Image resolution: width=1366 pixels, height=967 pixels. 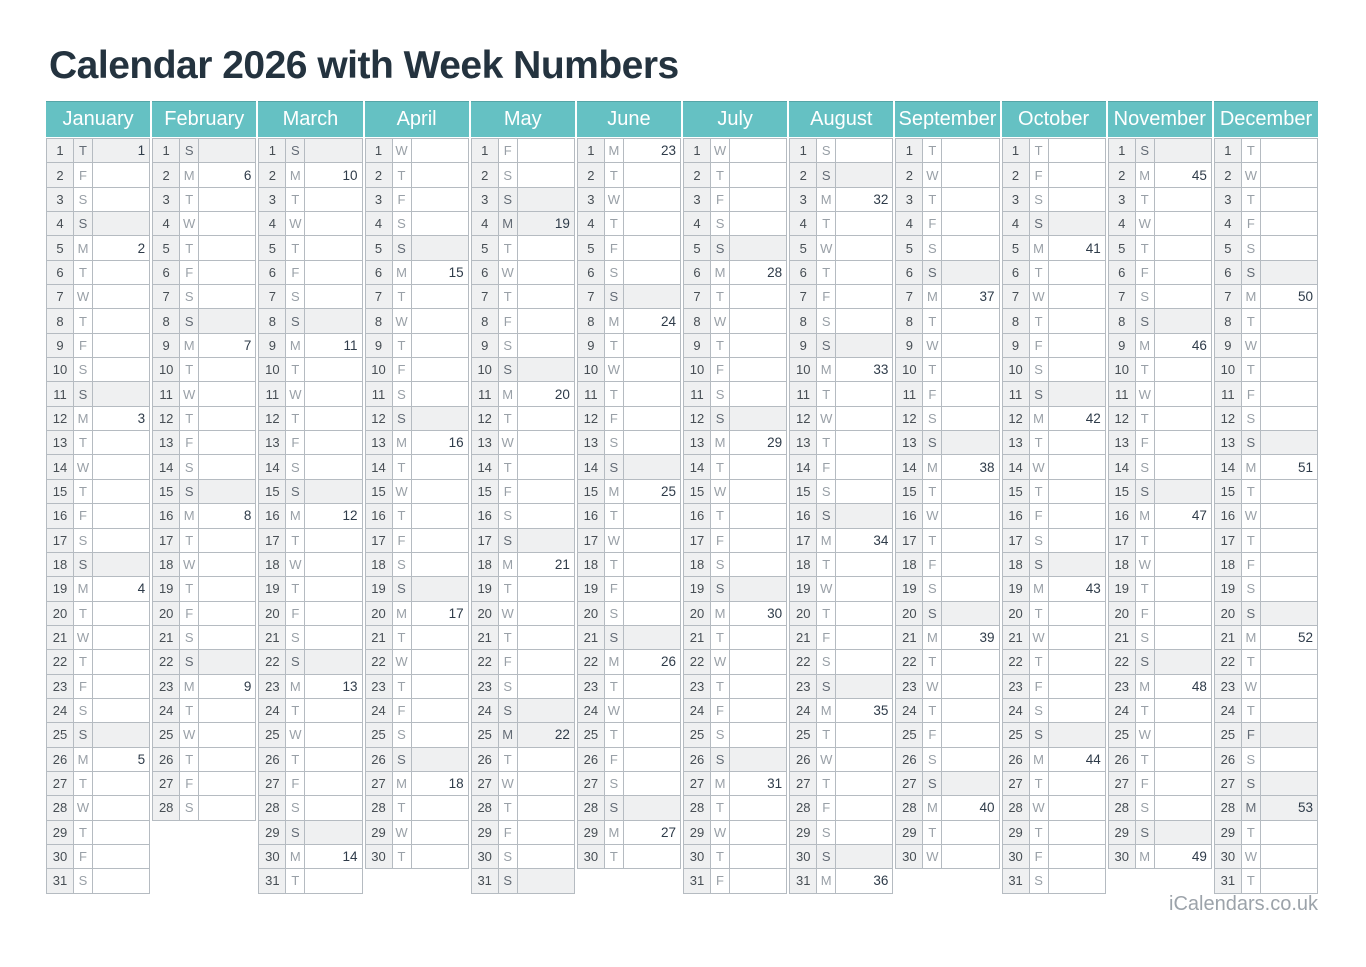 What do you see at coordinates (698, 151) in the screenshot?
I see `day-number: 1` at bounding box center [698, 151].